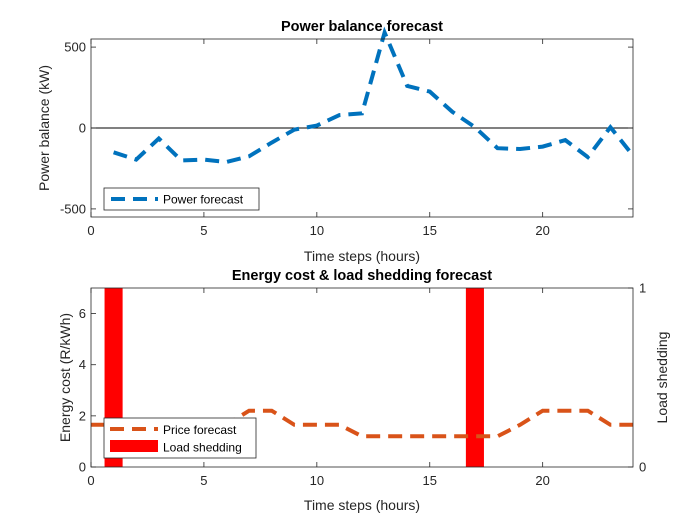 The height and width of the screenshot is (525, 700). What do you see at coordinates (82, 364) in the screenshot?
I see `y-tick-label: 4` at bounding box center [82, 364].